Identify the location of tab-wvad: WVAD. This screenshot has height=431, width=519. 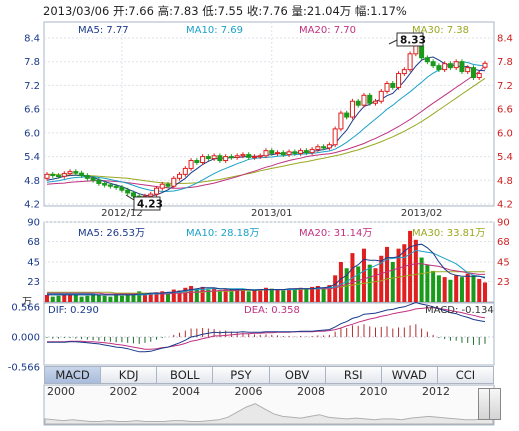
(409, 375).